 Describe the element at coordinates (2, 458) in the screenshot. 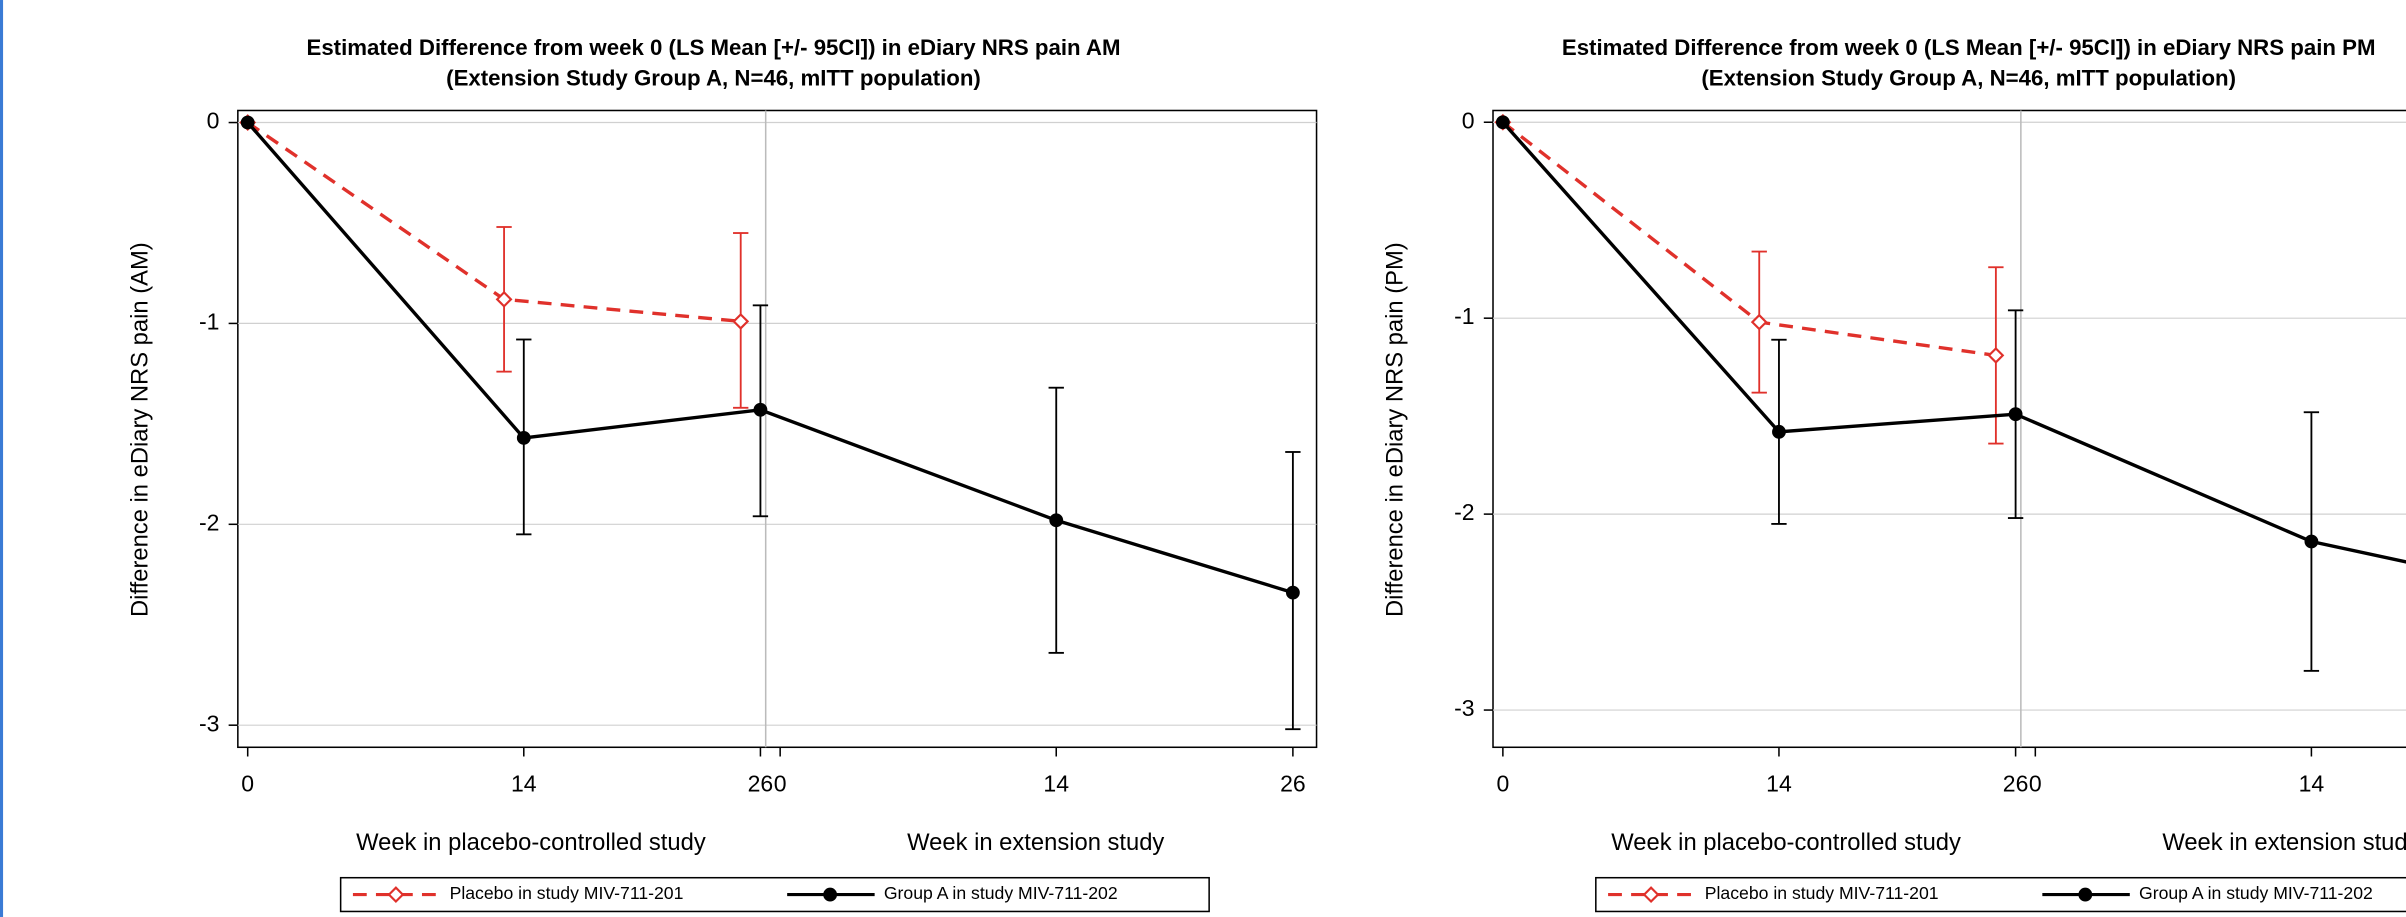

I see `frame-border` at that location.